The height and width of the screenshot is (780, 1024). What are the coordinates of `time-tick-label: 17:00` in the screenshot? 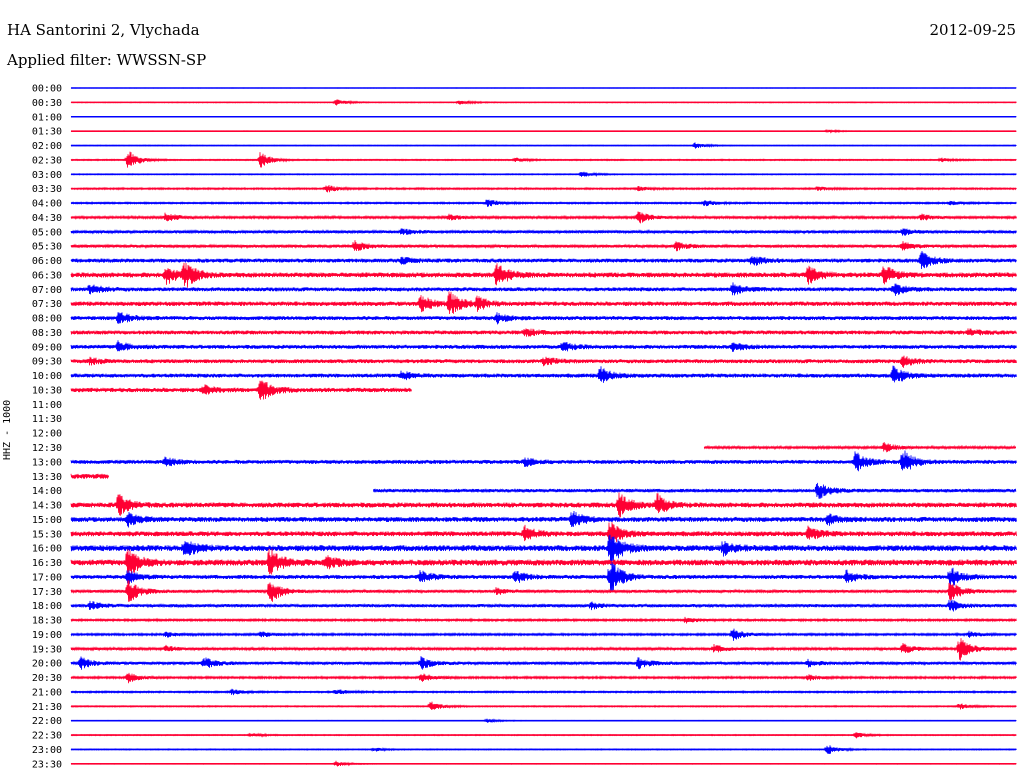 It's located at (47, 577).